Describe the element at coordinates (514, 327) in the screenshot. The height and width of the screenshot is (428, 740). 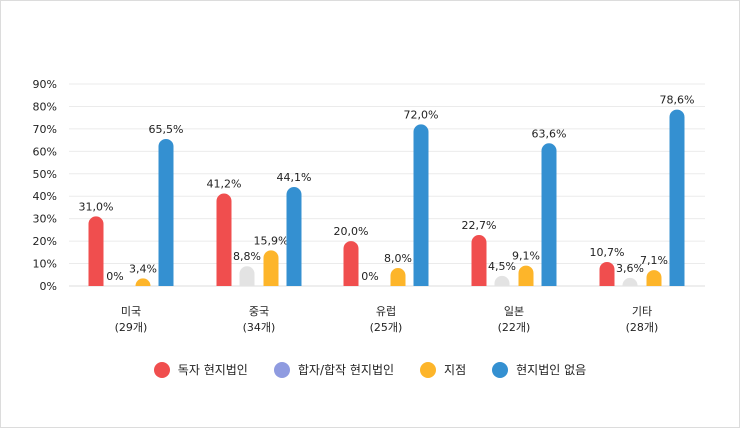
I see `x-tick-count: (22개)` at that location.